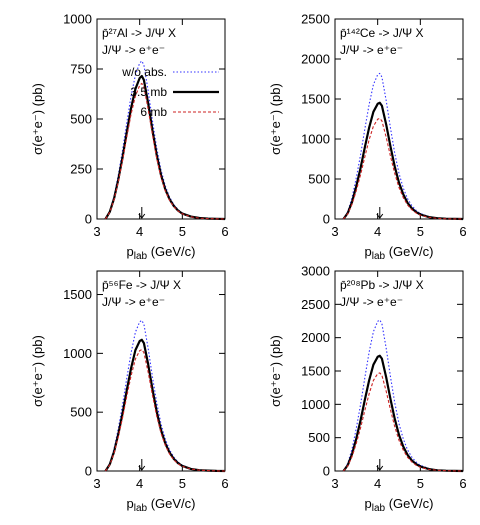  What do you see at coordinates (148, 92) in the screenshot?
I see `legend-label: 3.5 mb` at bounding box center [148, 92].